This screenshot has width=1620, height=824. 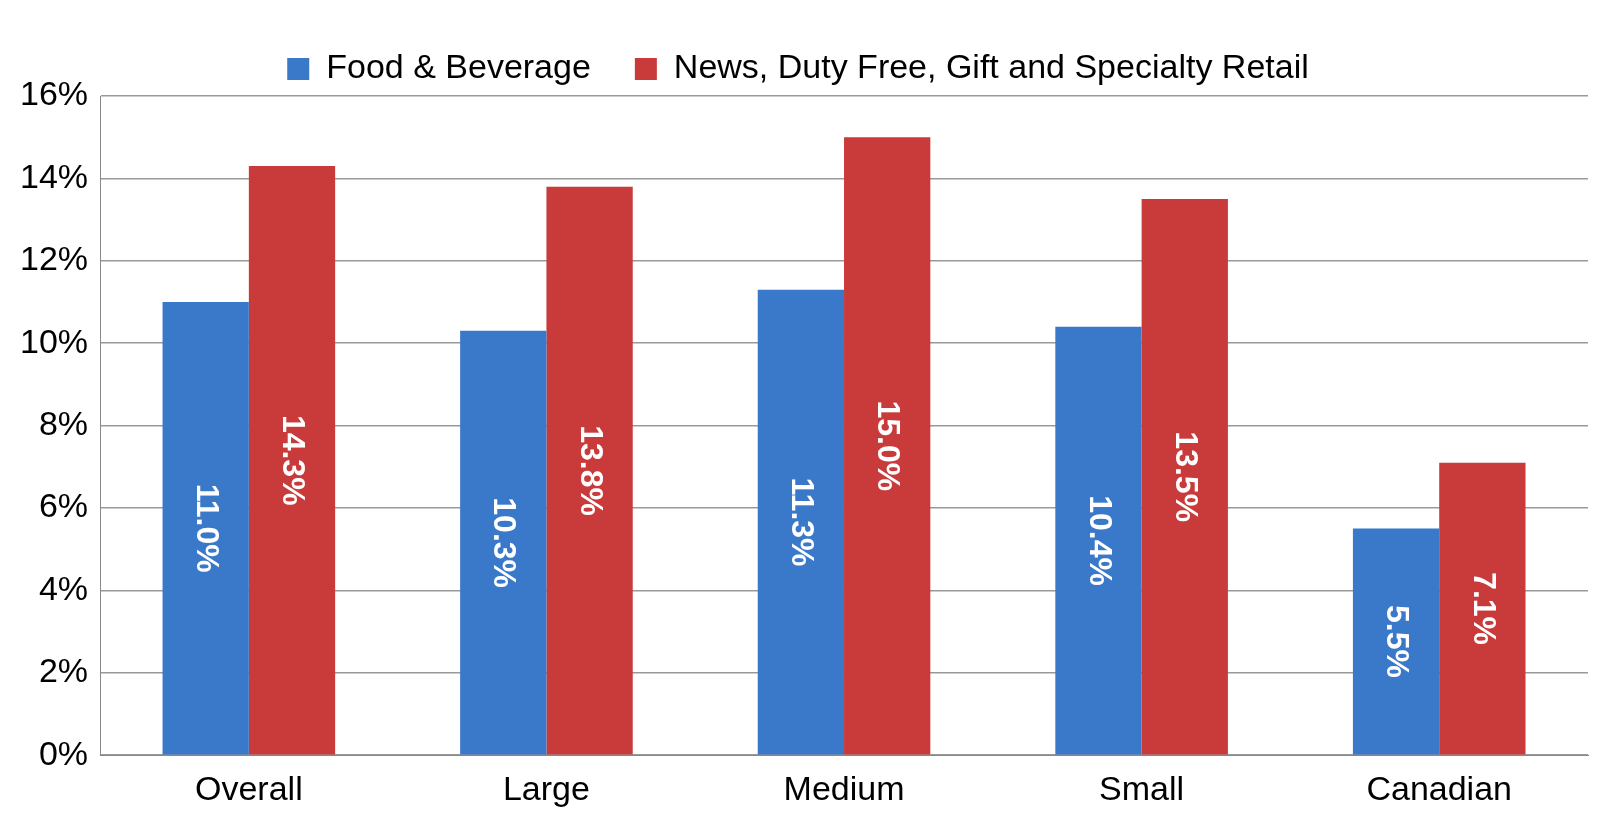 I want to click on data-label: 10.3%, so click(x=505, y=543).